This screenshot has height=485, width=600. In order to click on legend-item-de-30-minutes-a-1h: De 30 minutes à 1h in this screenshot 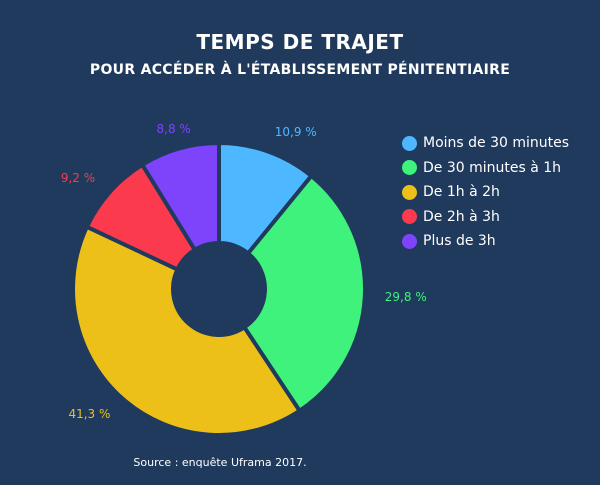, I will do `click(485, 168)`.